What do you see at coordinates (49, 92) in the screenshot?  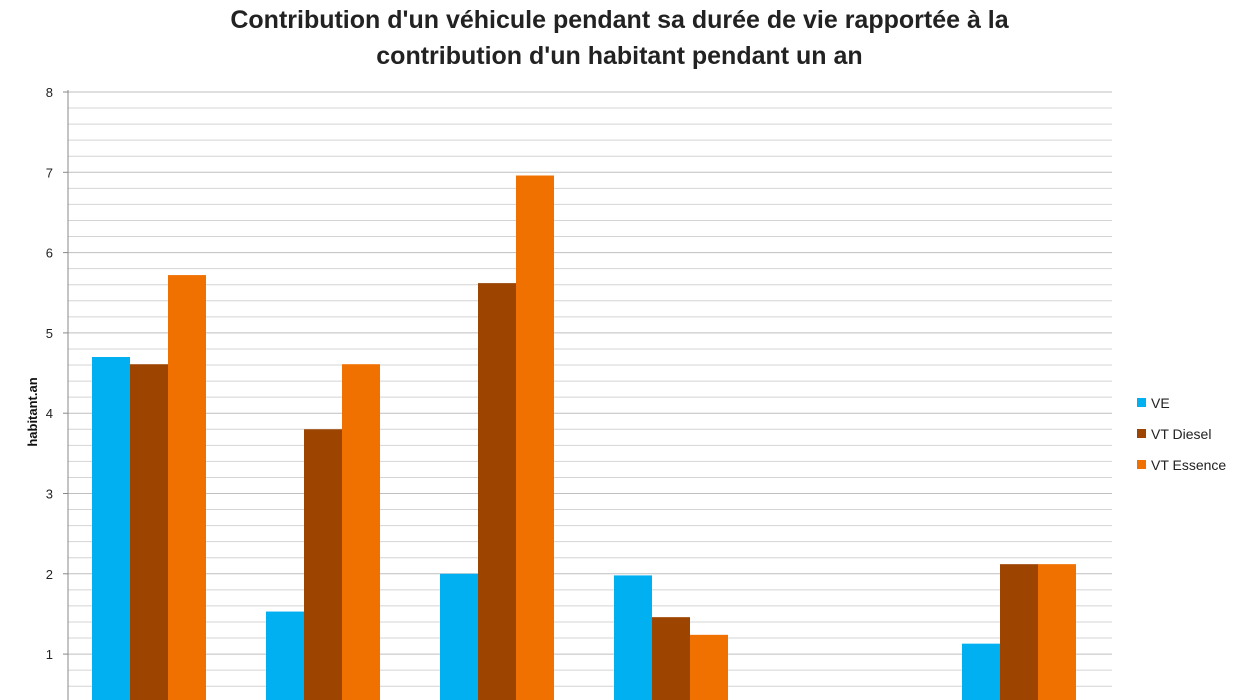 I see `y-tick-label: 8` at bounding box center [49, 92].